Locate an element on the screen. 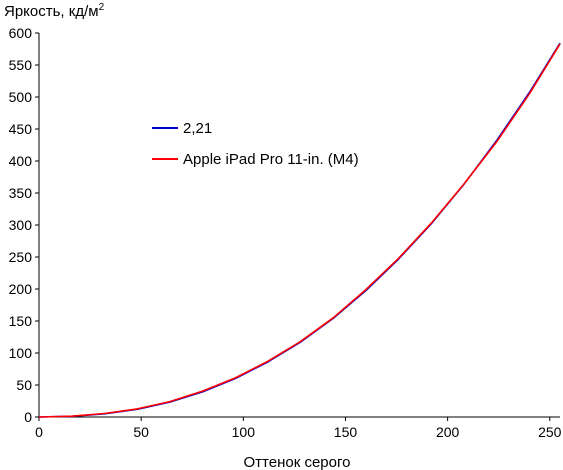  legend: 2,21 Apple iPad Pro 11-in. (M4) is located at coordinates (255, 144).